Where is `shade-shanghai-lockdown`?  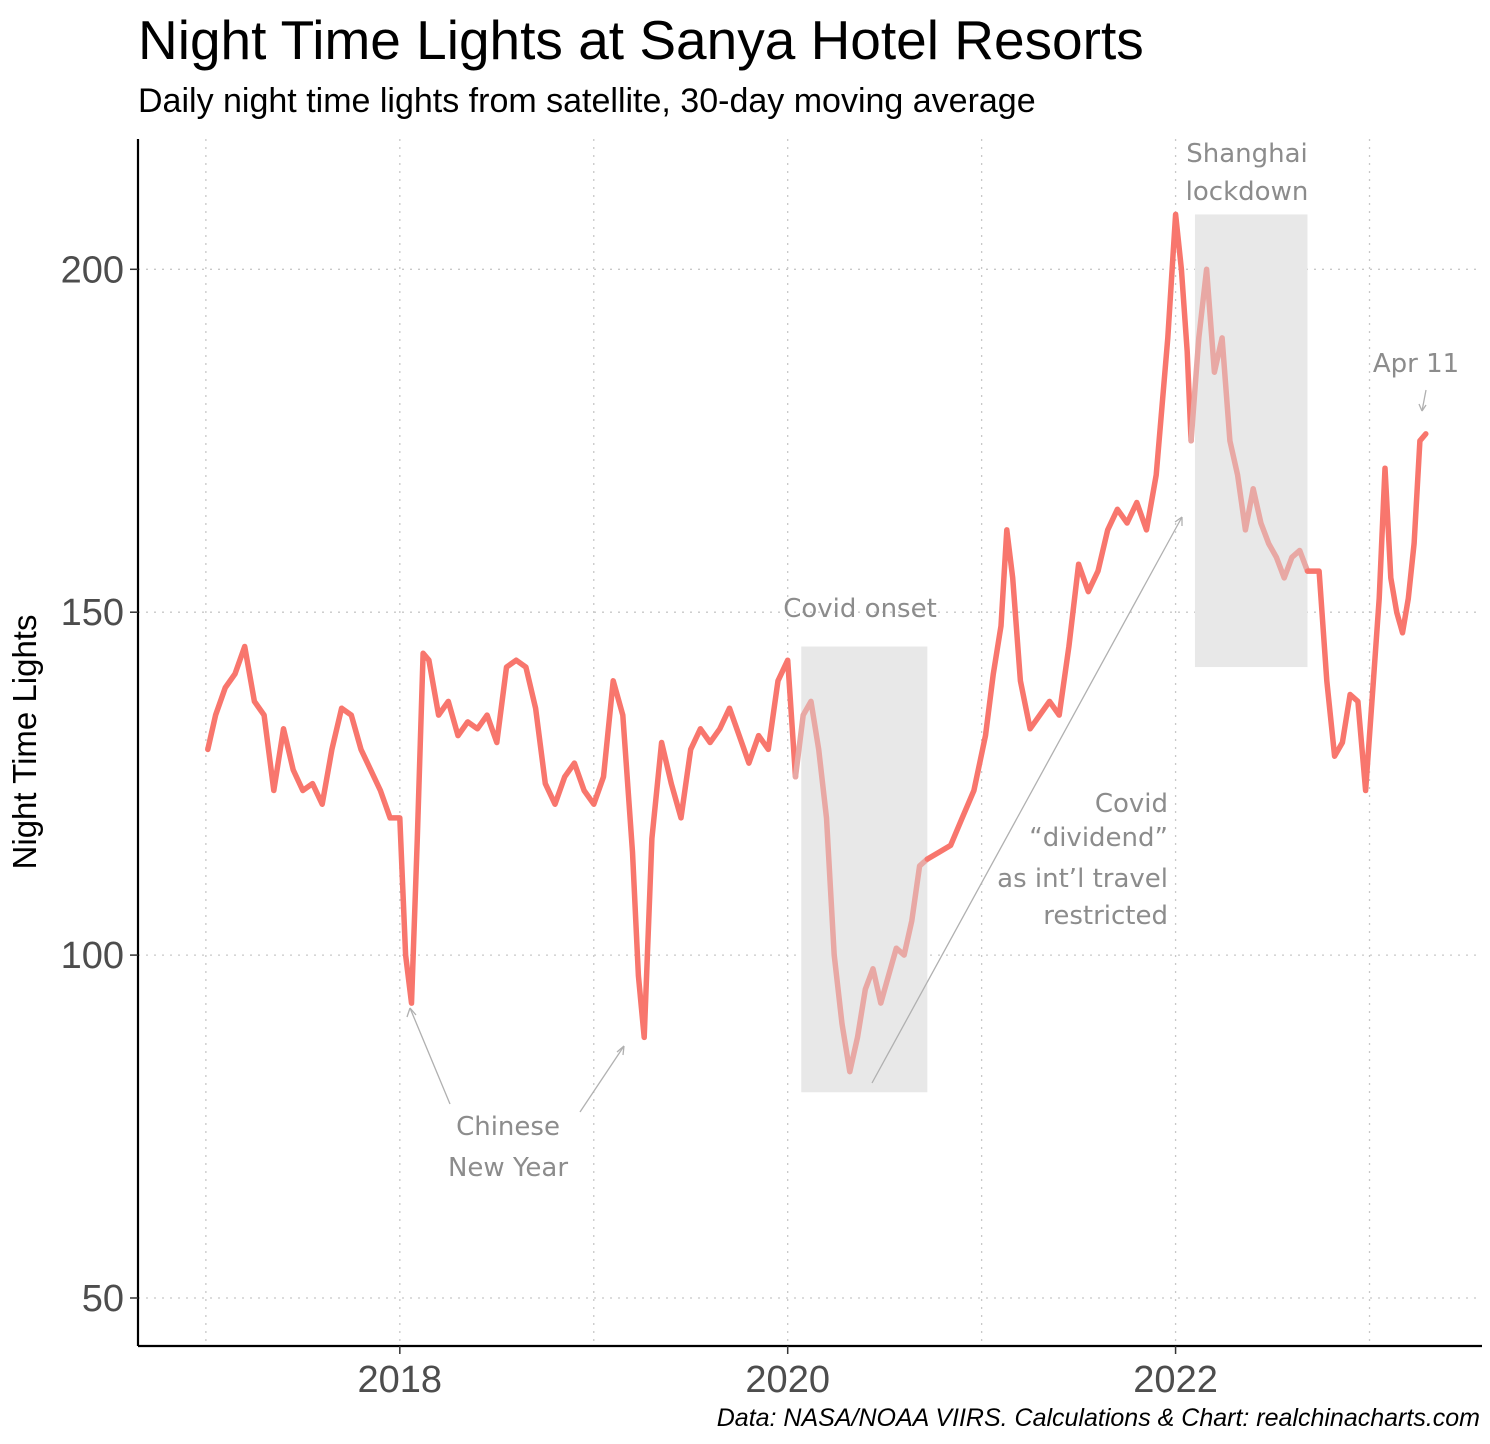 shade-shanghai-lockdown is located at coordinates (1251, 441).